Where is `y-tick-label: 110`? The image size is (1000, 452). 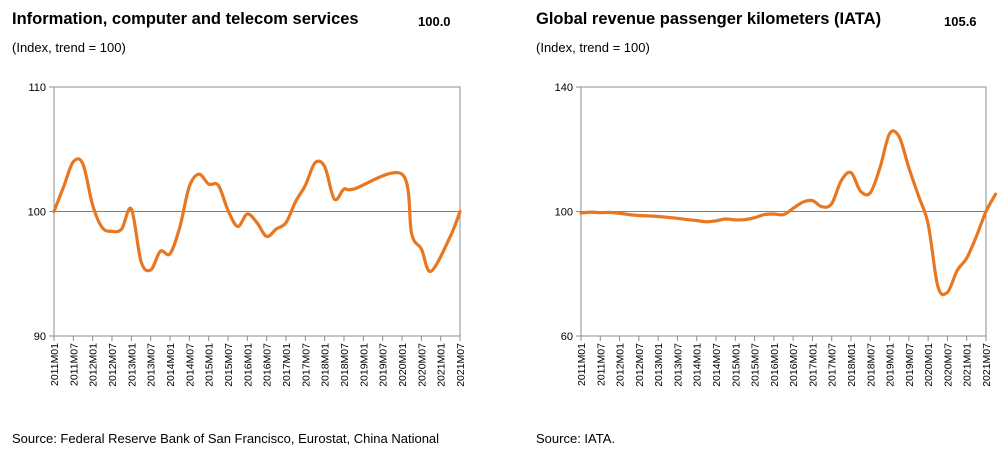
y-tick-label: 110 is located at coordinates (37, 88).